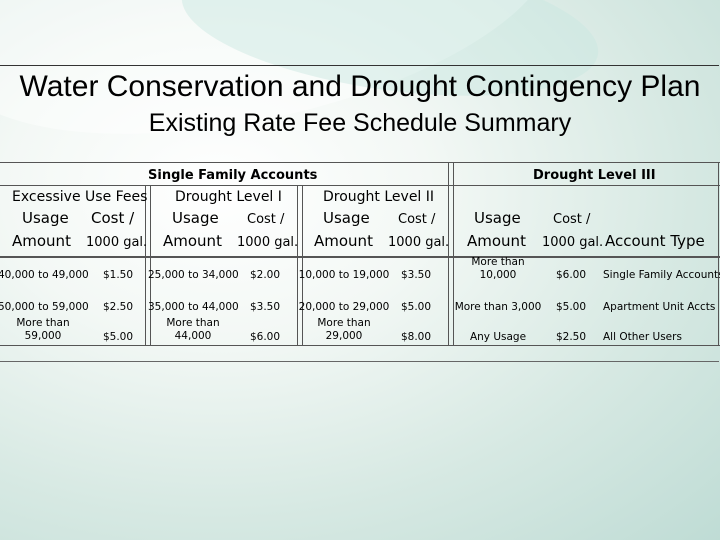 The image size is (720, 540). I want to click on cell-r2-ex-usage: 50,000 to 59,000, so click(44, 307).